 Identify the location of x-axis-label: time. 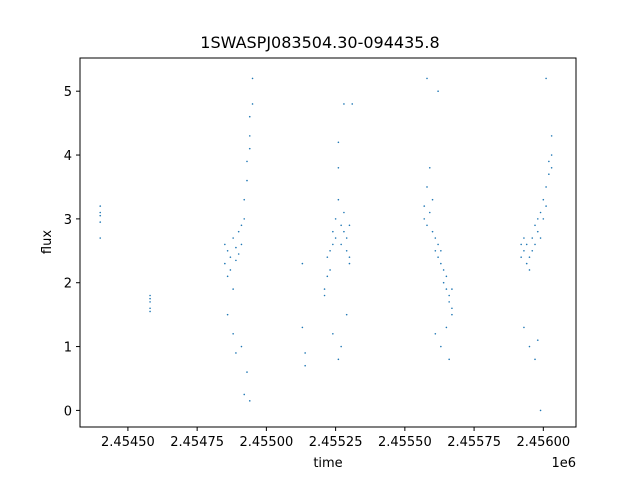
(327, 463).